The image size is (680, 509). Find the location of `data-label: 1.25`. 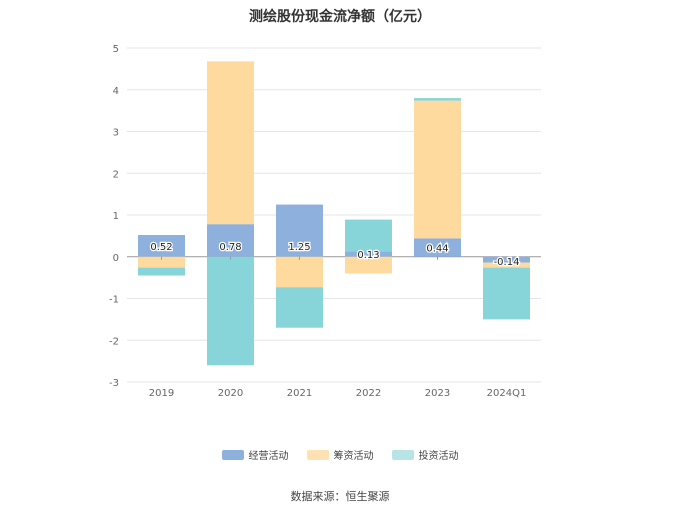

data-label: 1.25 is located at coordinates (299, 247).